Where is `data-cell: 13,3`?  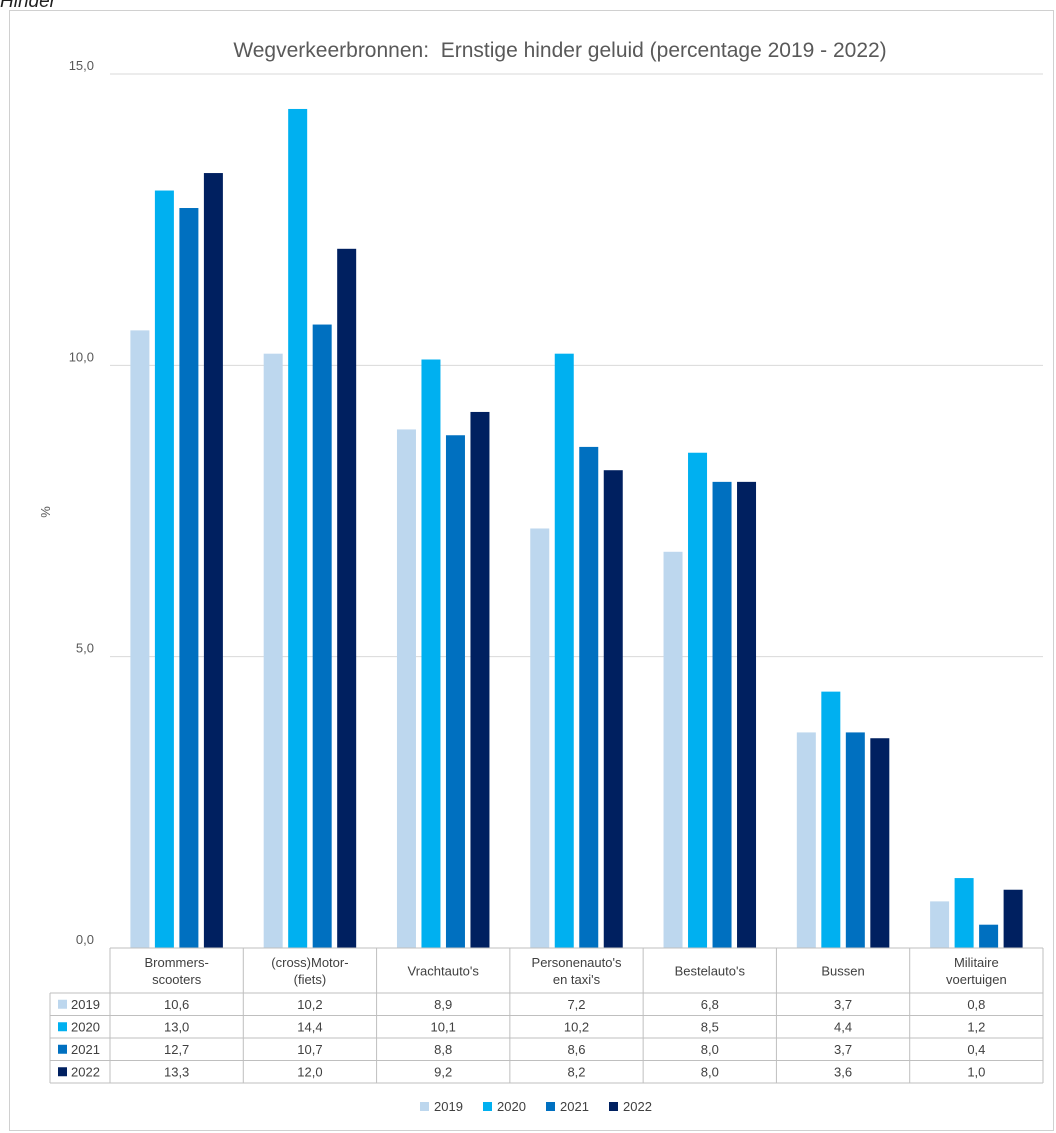 data-cell: 13,3 is located at coordinates (176, 1071).